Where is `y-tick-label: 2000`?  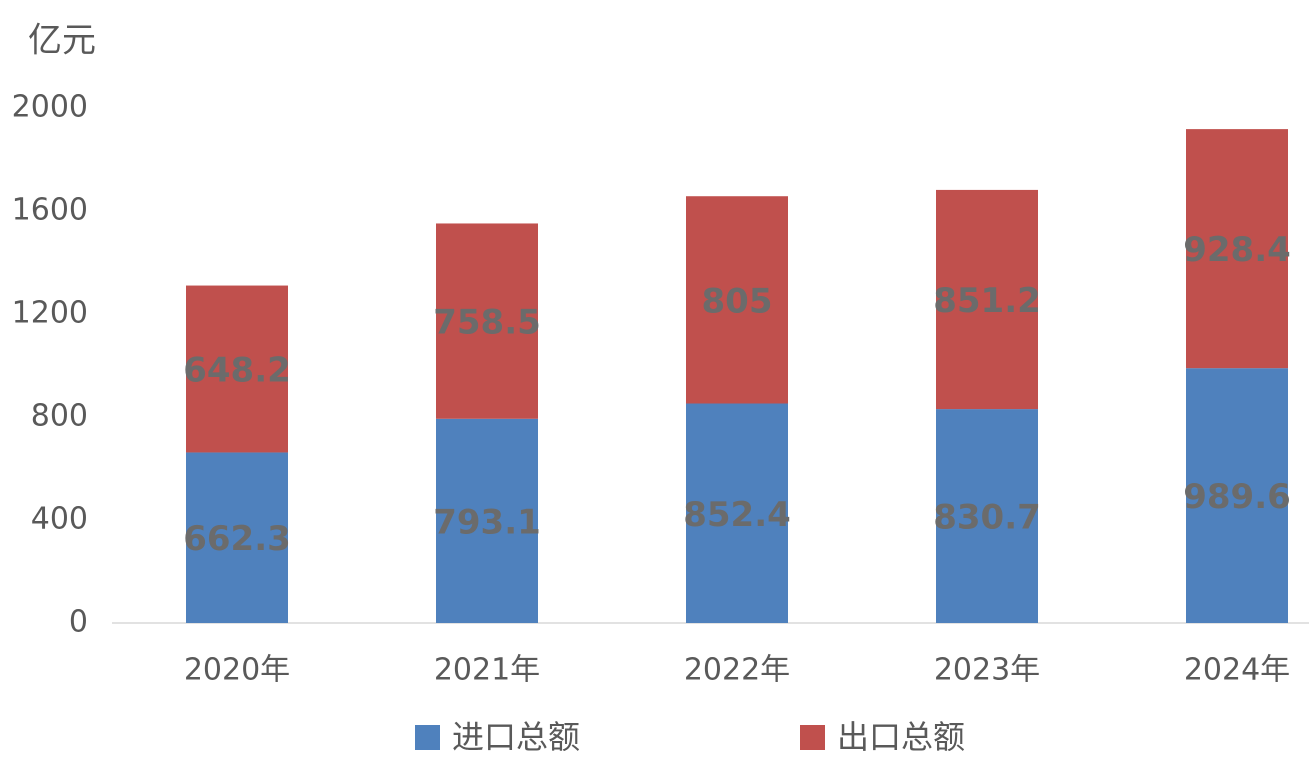
y-tick-label: 2000 is located at coordinates (50, 107).